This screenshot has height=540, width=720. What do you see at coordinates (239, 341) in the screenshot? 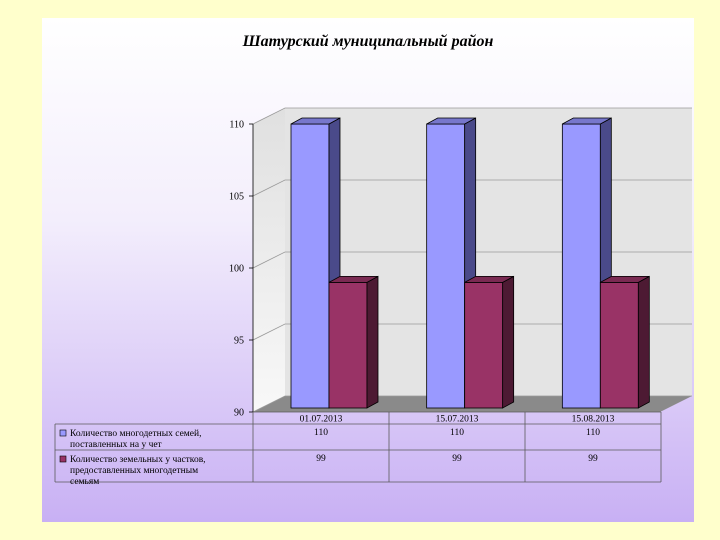
I see `y-tick-label: 95` at bounding box center [239, 341].